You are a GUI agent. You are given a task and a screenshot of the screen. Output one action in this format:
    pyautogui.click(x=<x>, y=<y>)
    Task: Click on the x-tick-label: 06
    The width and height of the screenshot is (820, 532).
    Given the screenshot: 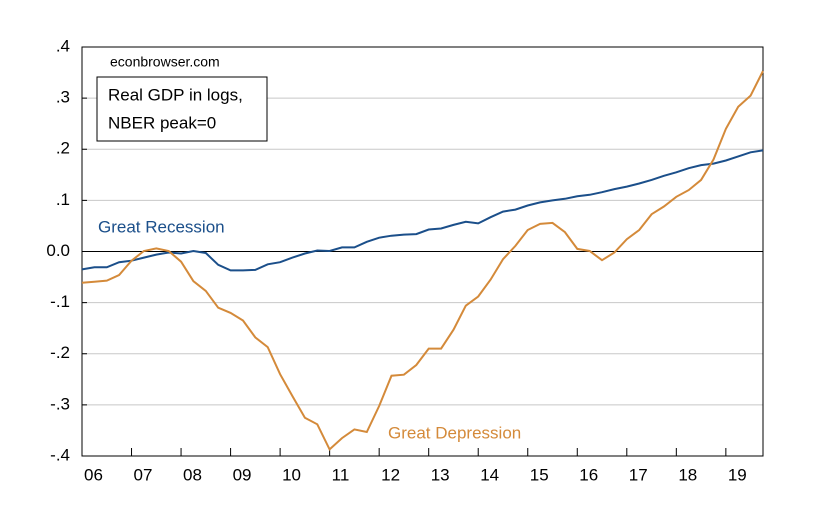 What is the action you would take?
    pyautogui.click(x=93, y=474)
    